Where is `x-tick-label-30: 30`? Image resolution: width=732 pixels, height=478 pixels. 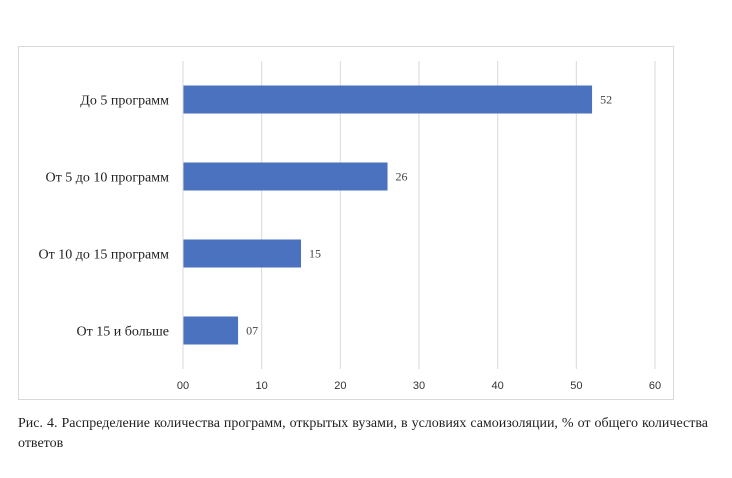 x-tick-label-30: 30 is located at coordinates (419, 386).